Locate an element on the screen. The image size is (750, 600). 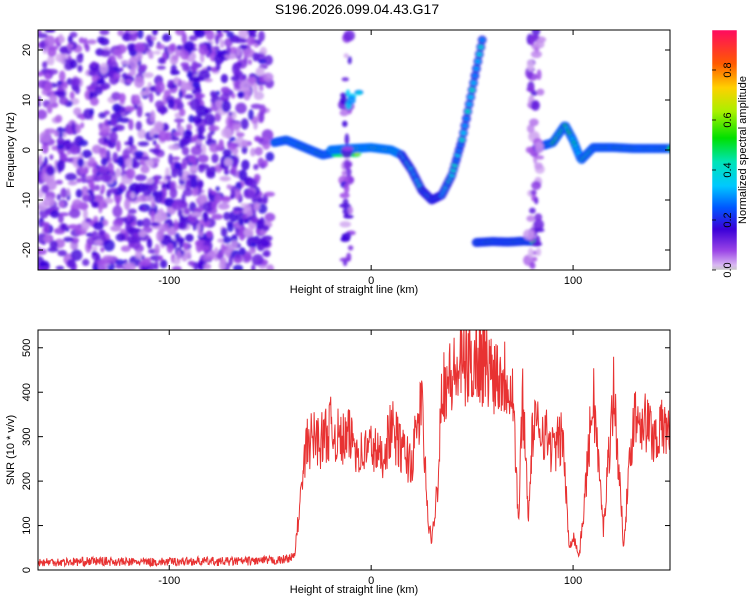
snr-ytick-label: 300 is located at coordinates (27, 436).